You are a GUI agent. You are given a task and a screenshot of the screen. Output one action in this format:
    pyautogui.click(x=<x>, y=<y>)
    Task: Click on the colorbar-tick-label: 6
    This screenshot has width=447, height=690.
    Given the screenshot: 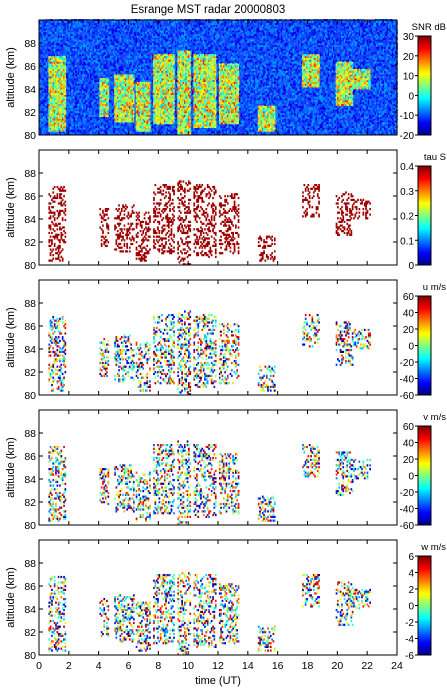 What is the action you would take?
    pyautogui.click(x=411, y=557)
    